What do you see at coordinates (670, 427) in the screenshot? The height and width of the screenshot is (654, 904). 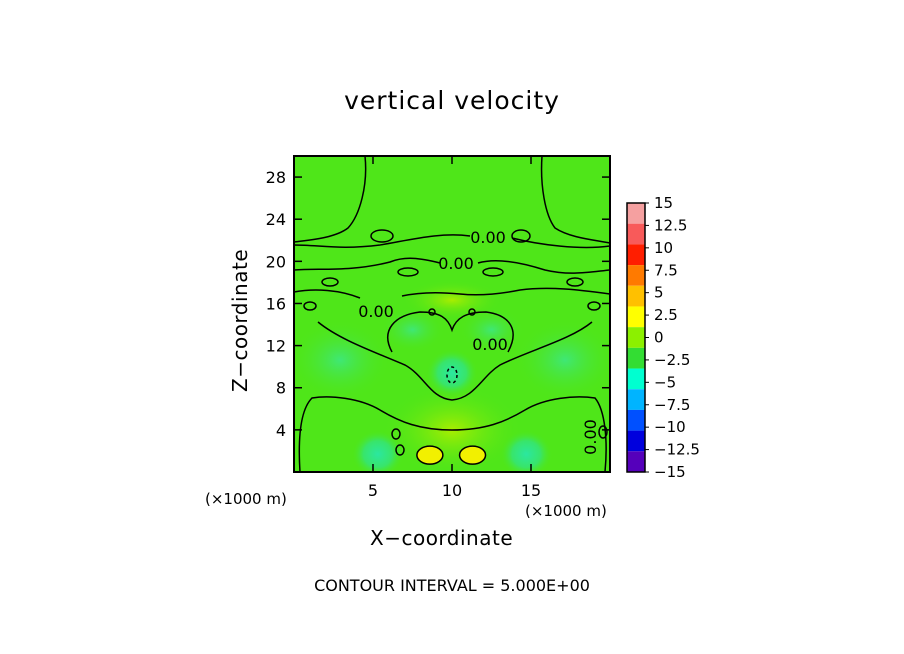 I see `colorbar-label: −10` at bounding box center [670, 427].